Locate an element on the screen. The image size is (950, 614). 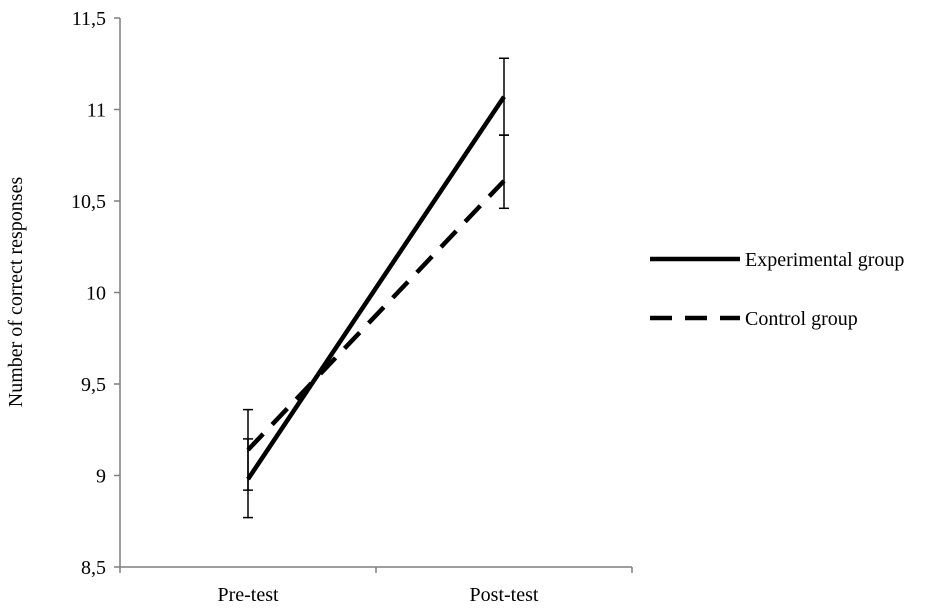
y-tick-label: 9,5 is located at coordinates (93, 385).